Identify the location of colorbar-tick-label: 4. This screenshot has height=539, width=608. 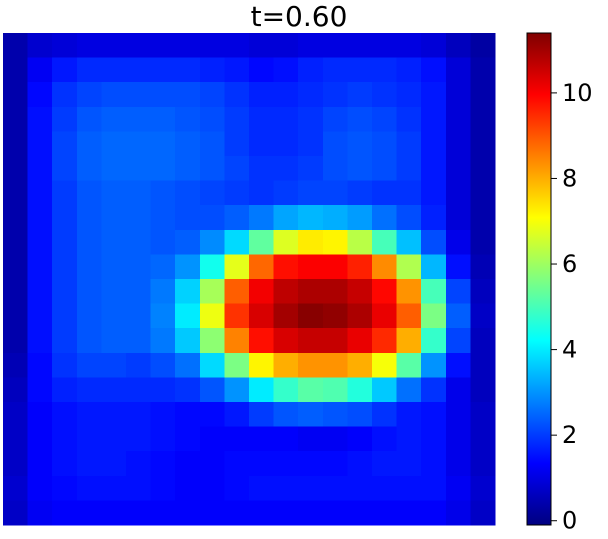
(569, 350).